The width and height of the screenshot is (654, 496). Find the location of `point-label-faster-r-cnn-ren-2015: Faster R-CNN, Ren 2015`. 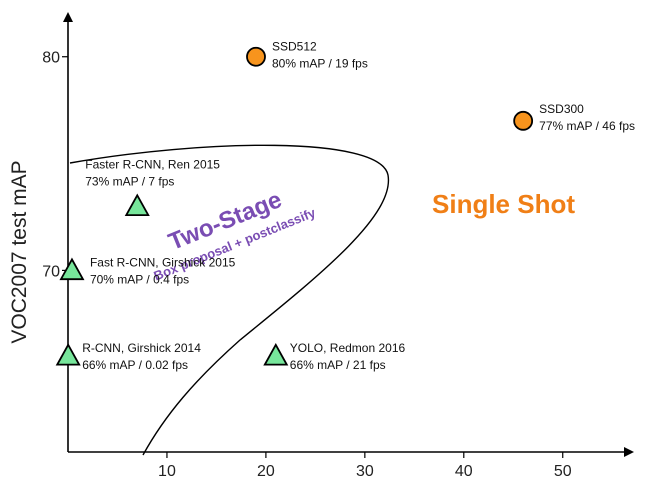

point-label-faster-r-cnn-ren-2015: Faster R-CNN, Ren 2015 is located at coordinates (152, 164).